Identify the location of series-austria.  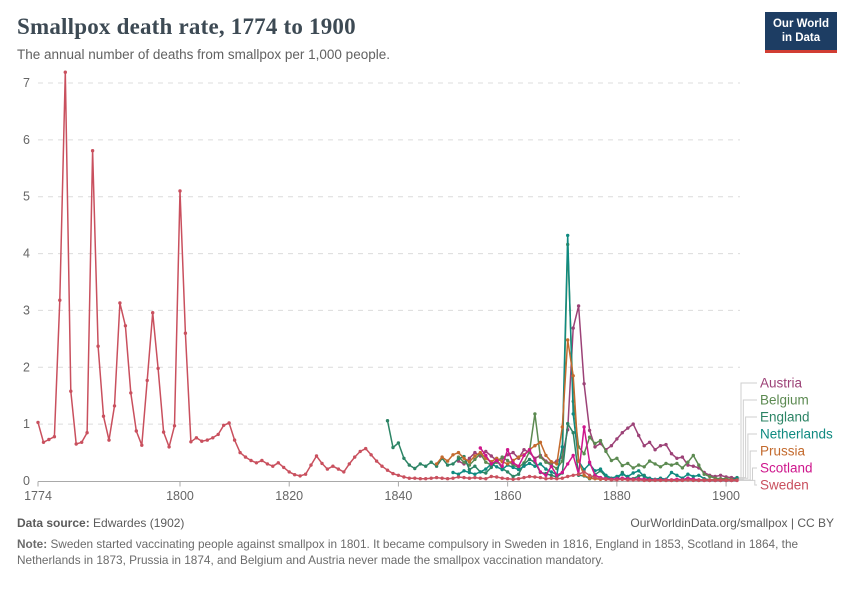
(597, 392).